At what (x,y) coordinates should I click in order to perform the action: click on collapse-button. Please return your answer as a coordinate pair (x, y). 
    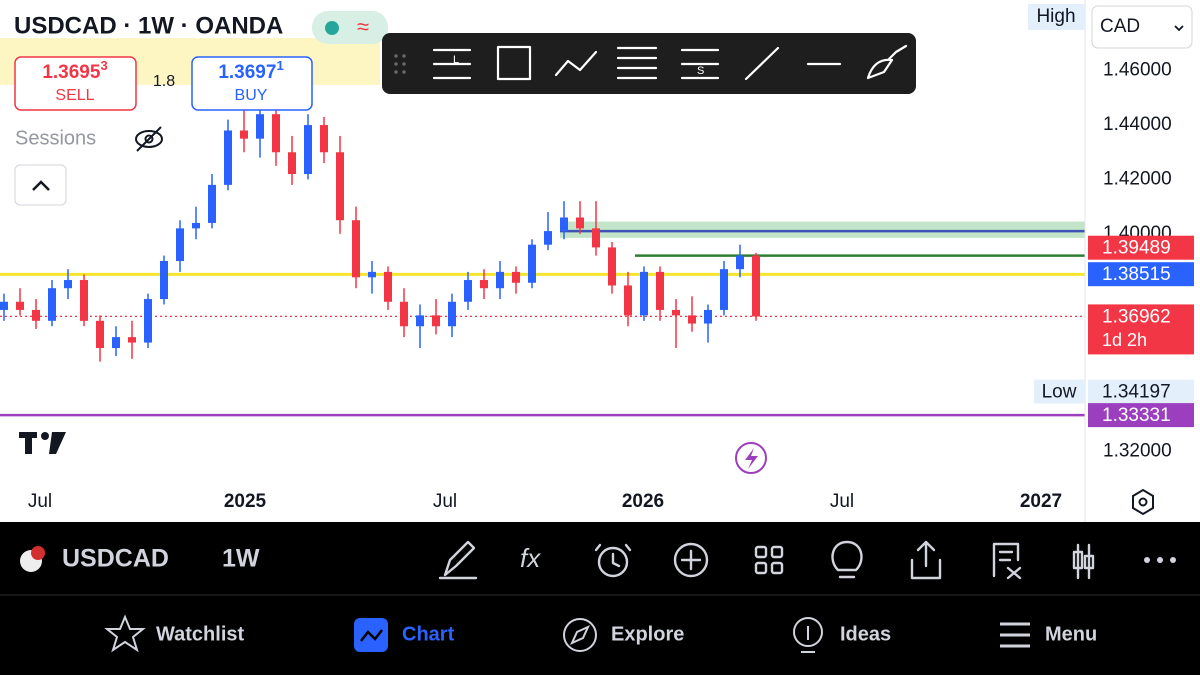
    Looking at the image, I should click on (40, 185).